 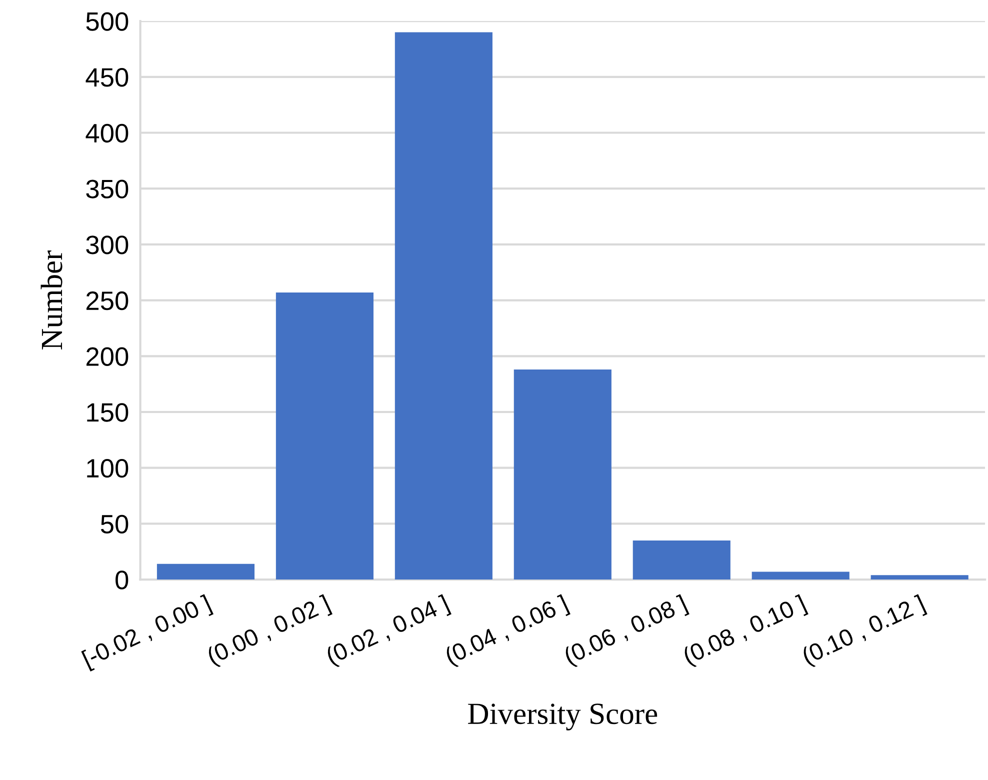 I want to click on y-tick-label: 200, so click(x=107, y=356).